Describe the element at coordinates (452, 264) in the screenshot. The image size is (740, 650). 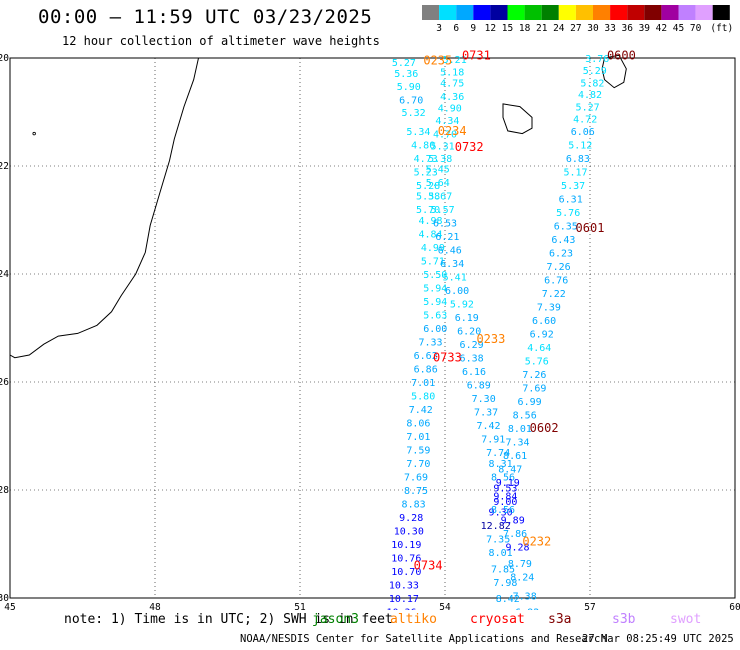
I see `wave-height-label: 6.34` at that location.